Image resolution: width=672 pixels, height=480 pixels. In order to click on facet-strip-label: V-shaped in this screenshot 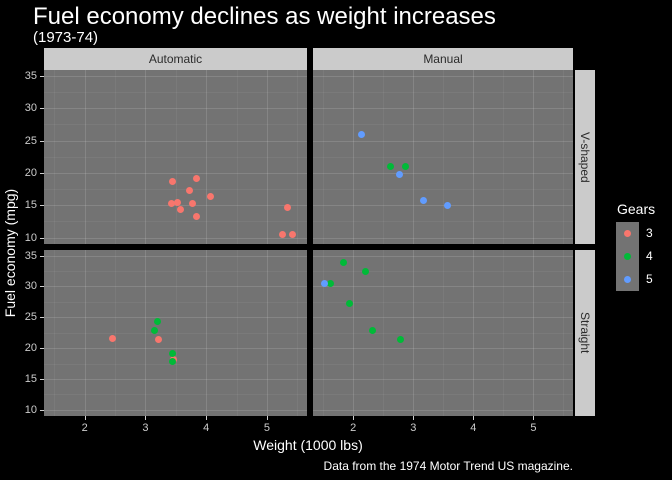, I will do `click(585, 157)`.